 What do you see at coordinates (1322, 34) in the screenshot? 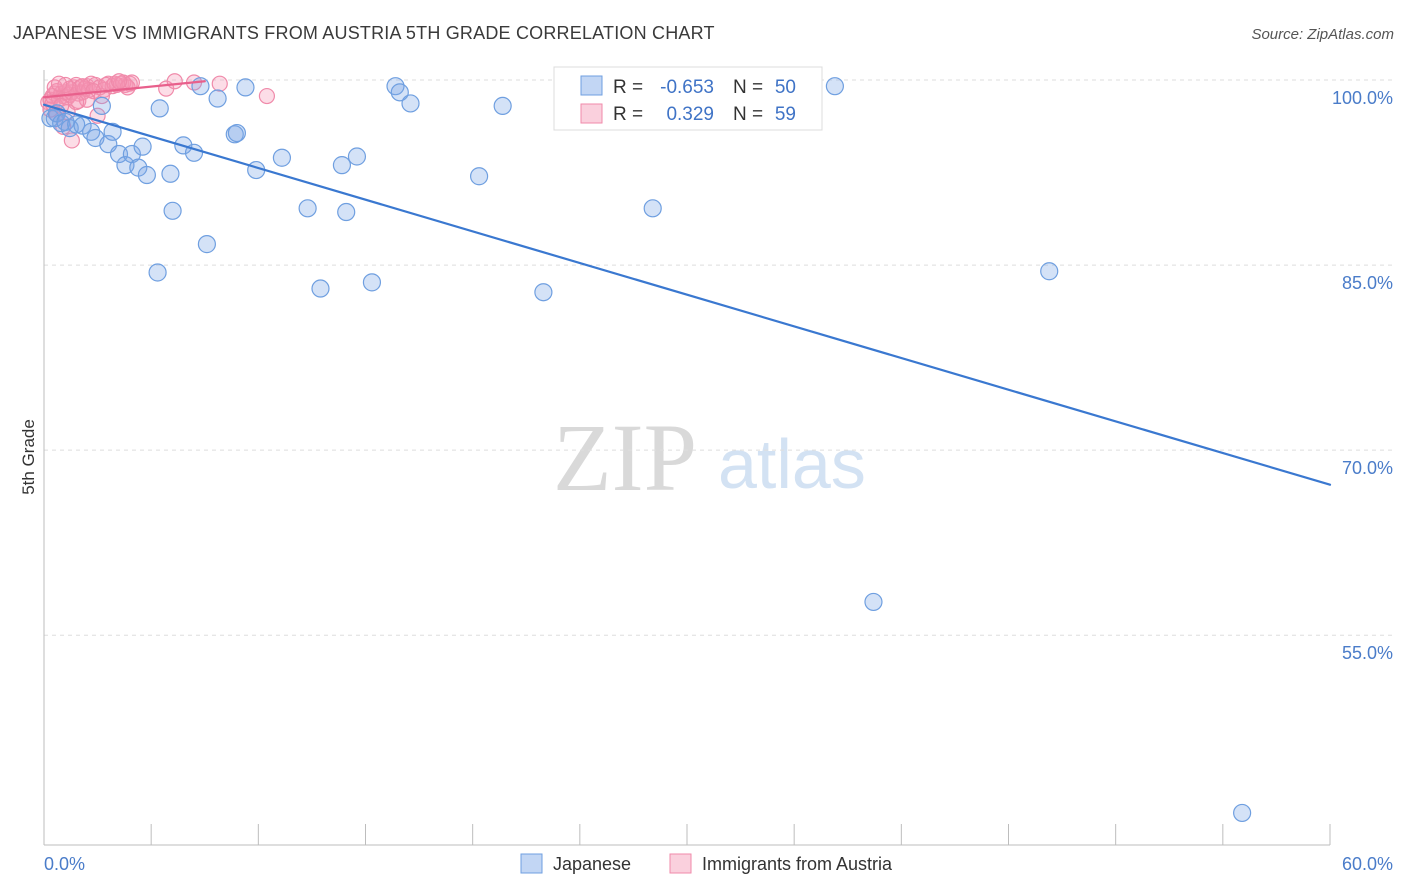
I see `chart-source: Source: ZipAtlas.com` at bounding box center [1322, 34].